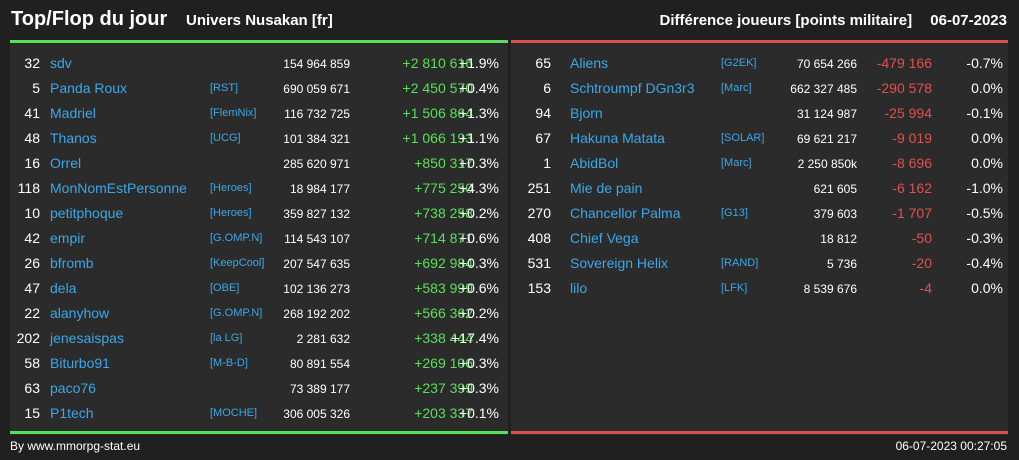  I want to click on player-rank: 26, so click(32, 263).